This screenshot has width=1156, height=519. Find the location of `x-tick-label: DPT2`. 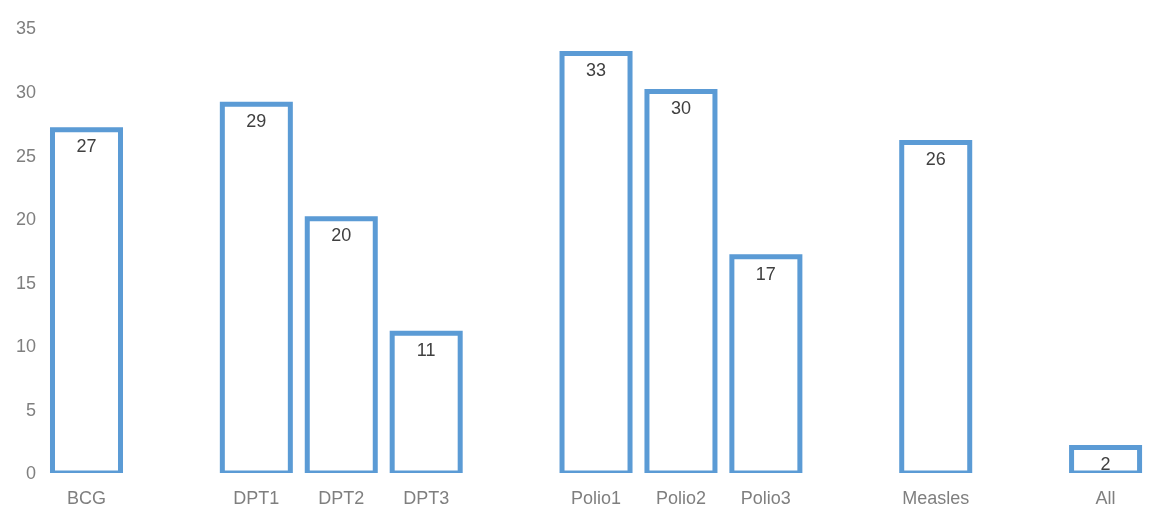

x-tick-label: DPT2 is located at coordinates (341, 497).